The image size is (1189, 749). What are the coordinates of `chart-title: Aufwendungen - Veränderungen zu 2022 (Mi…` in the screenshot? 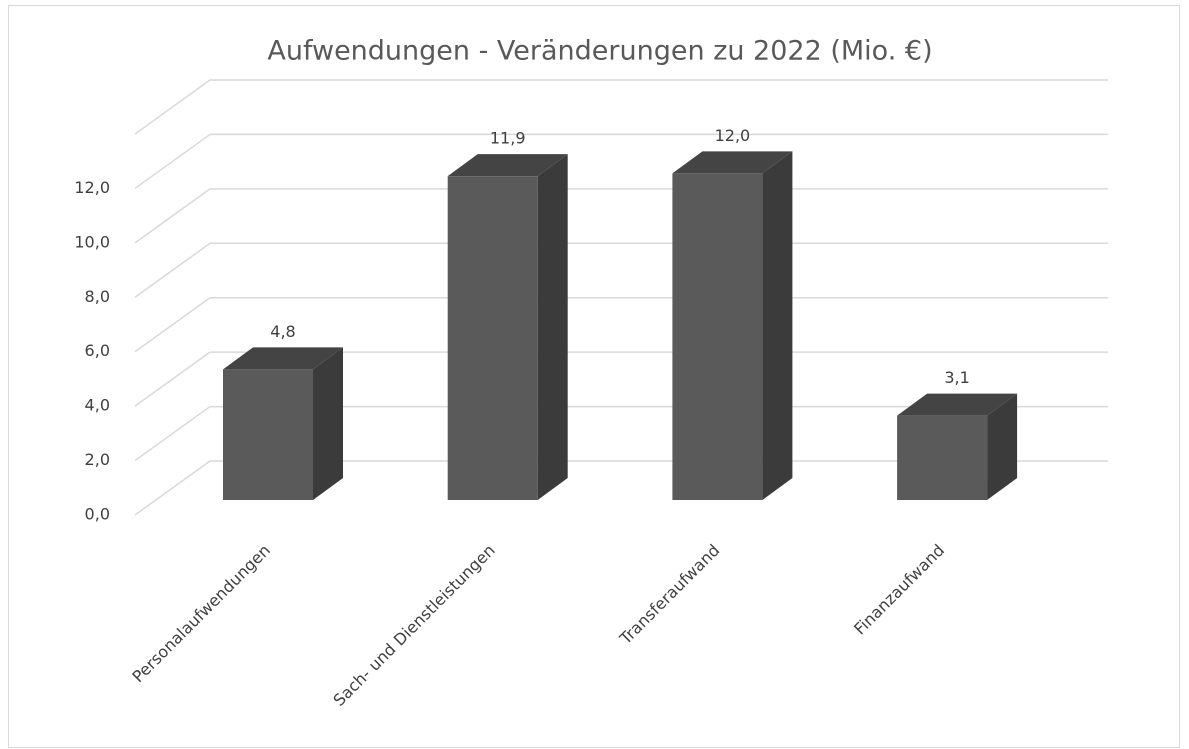 It's located at (599, 51).